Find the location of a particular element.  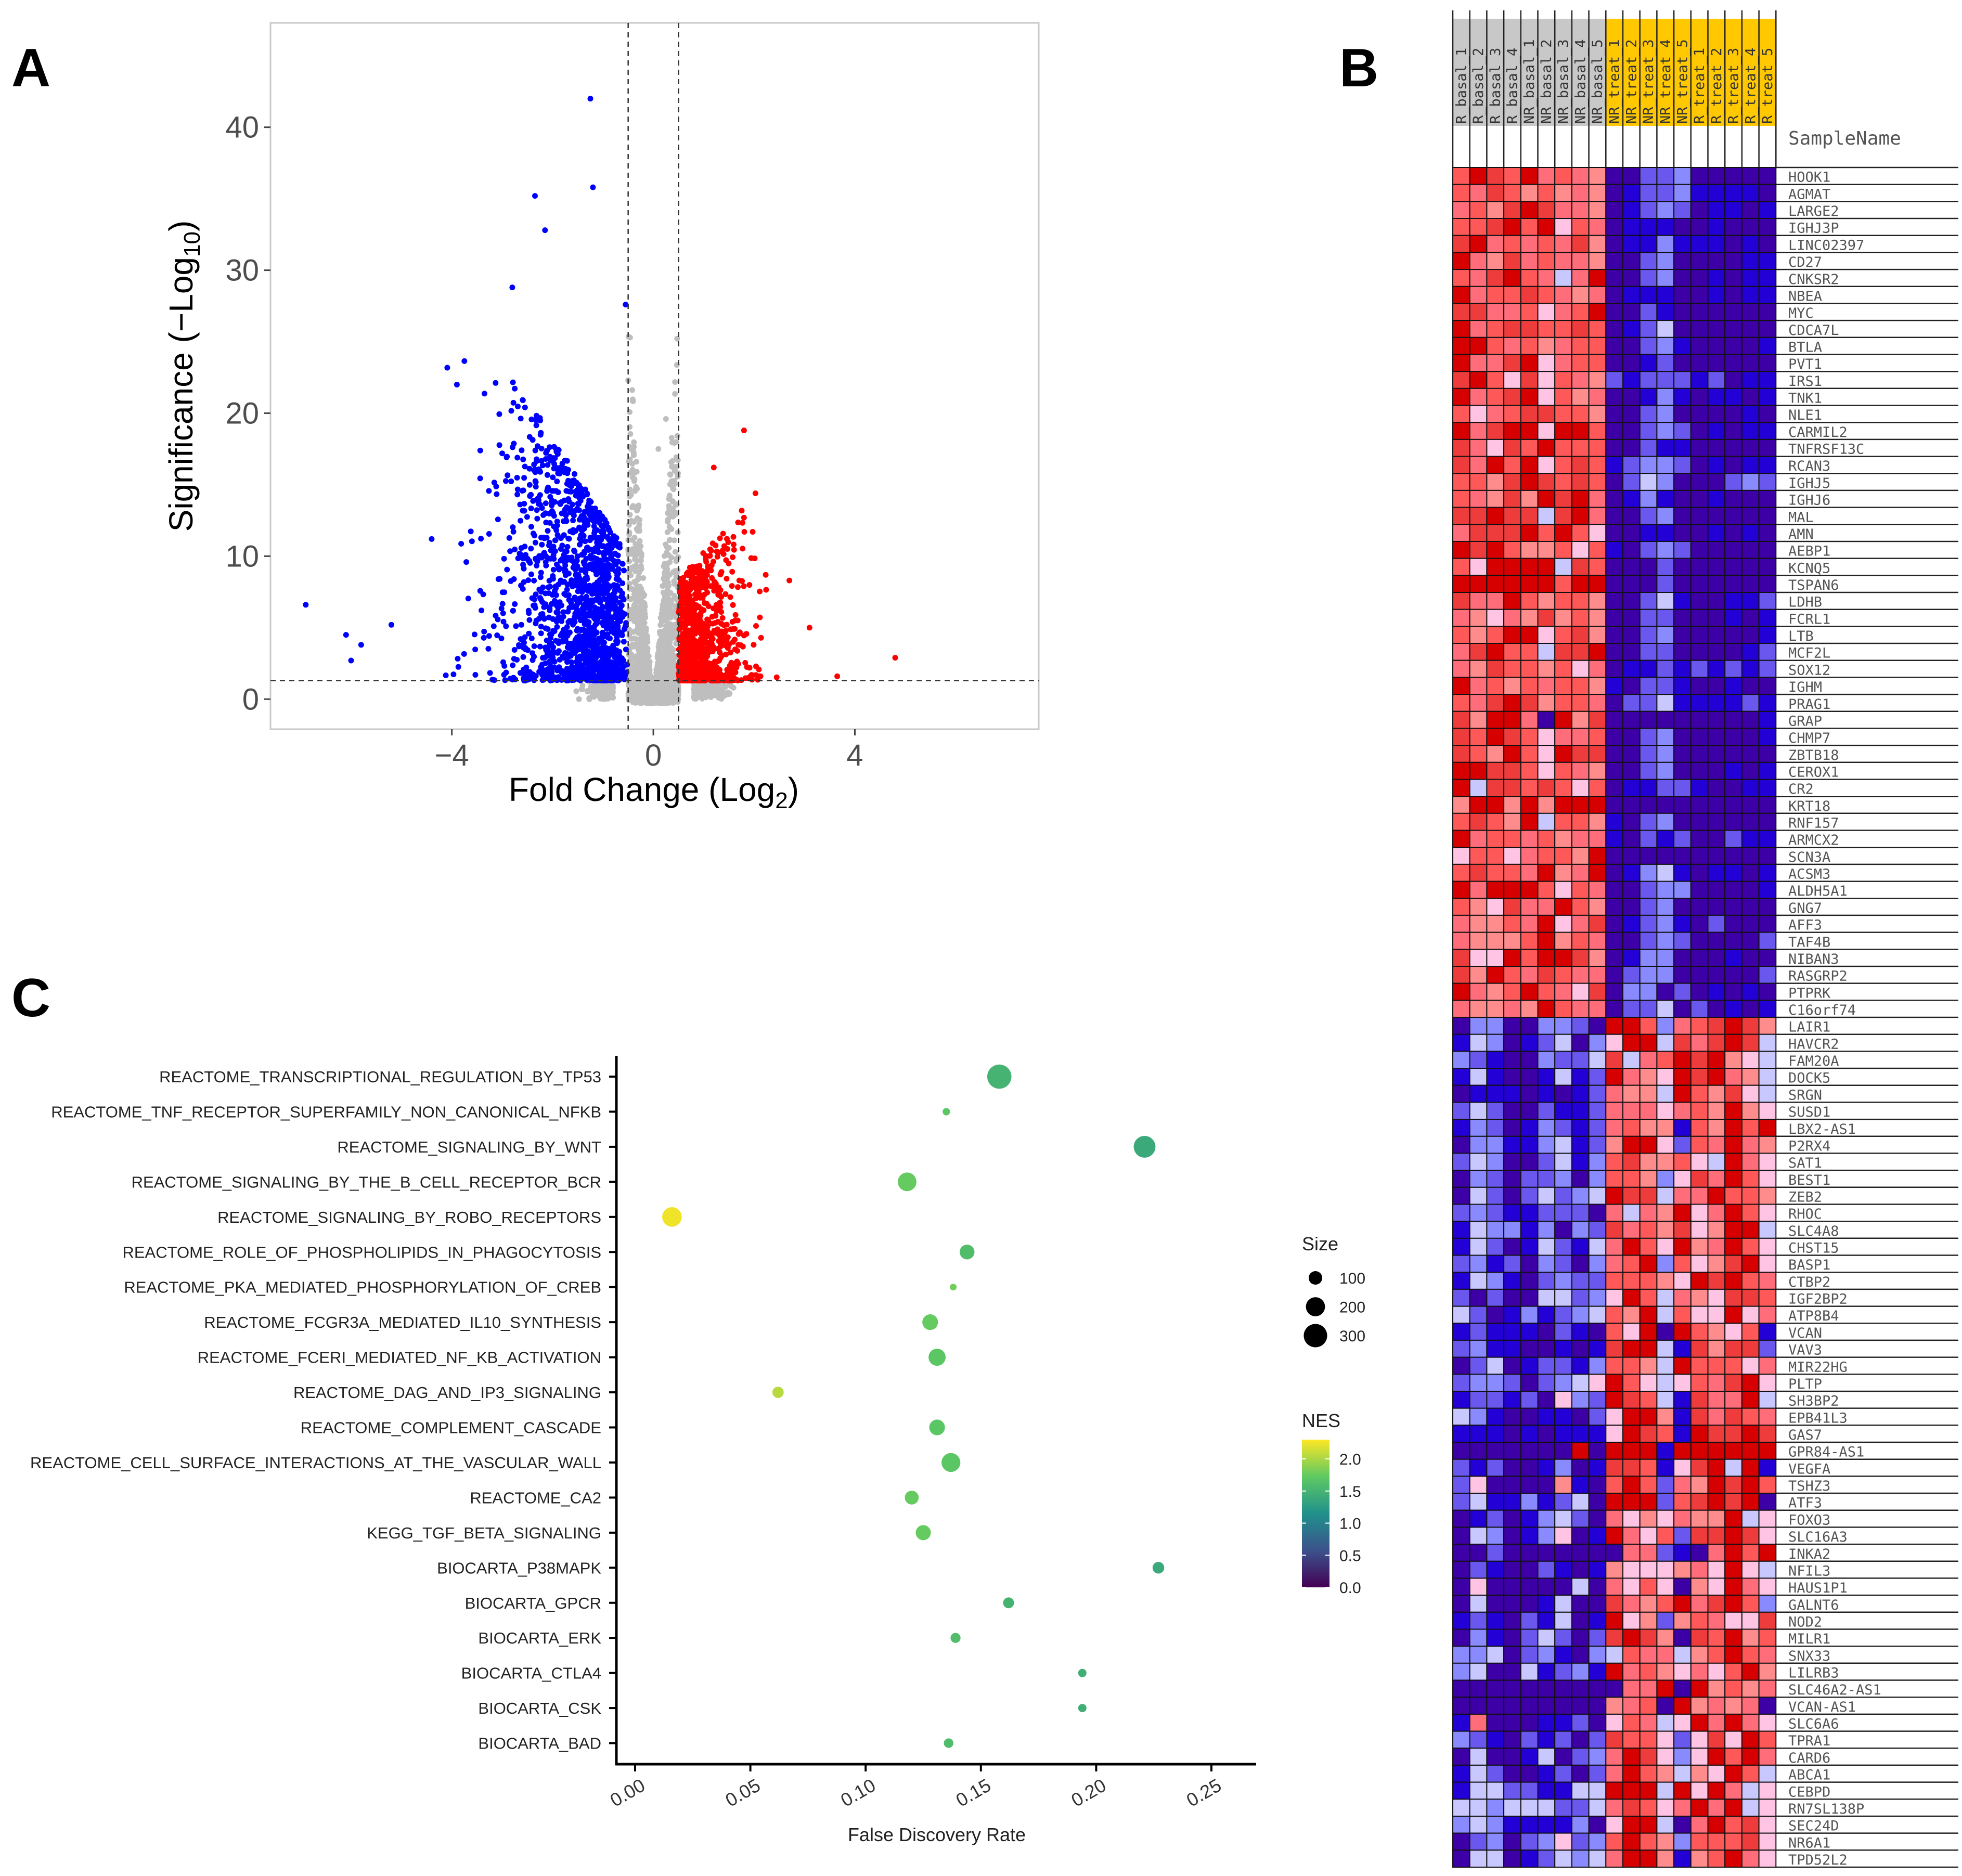

panel-label-a: A is located at coordinates (31, 68).